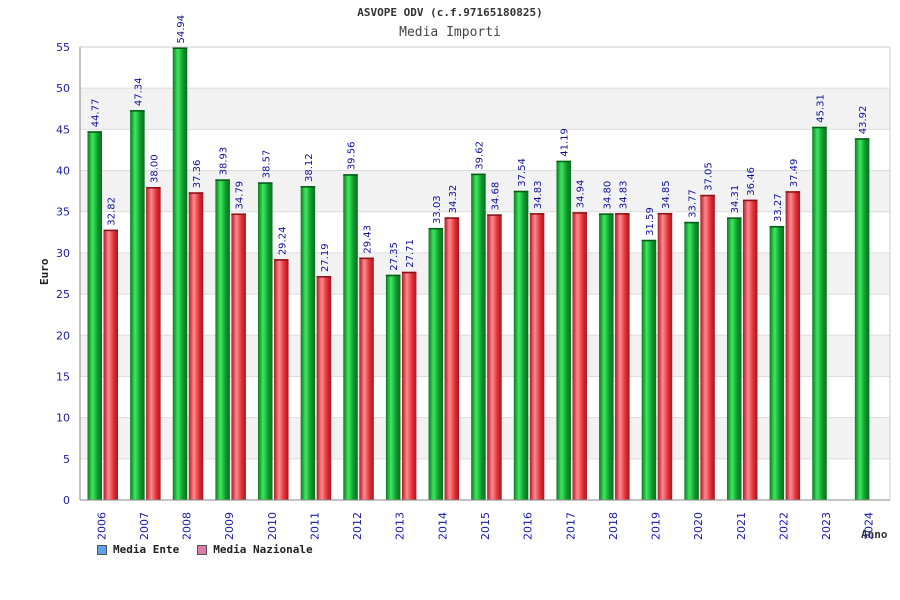 The height and width of the screenshot is (600, 900). I want to click on bar-media-ente-2011, so click(308, 343).